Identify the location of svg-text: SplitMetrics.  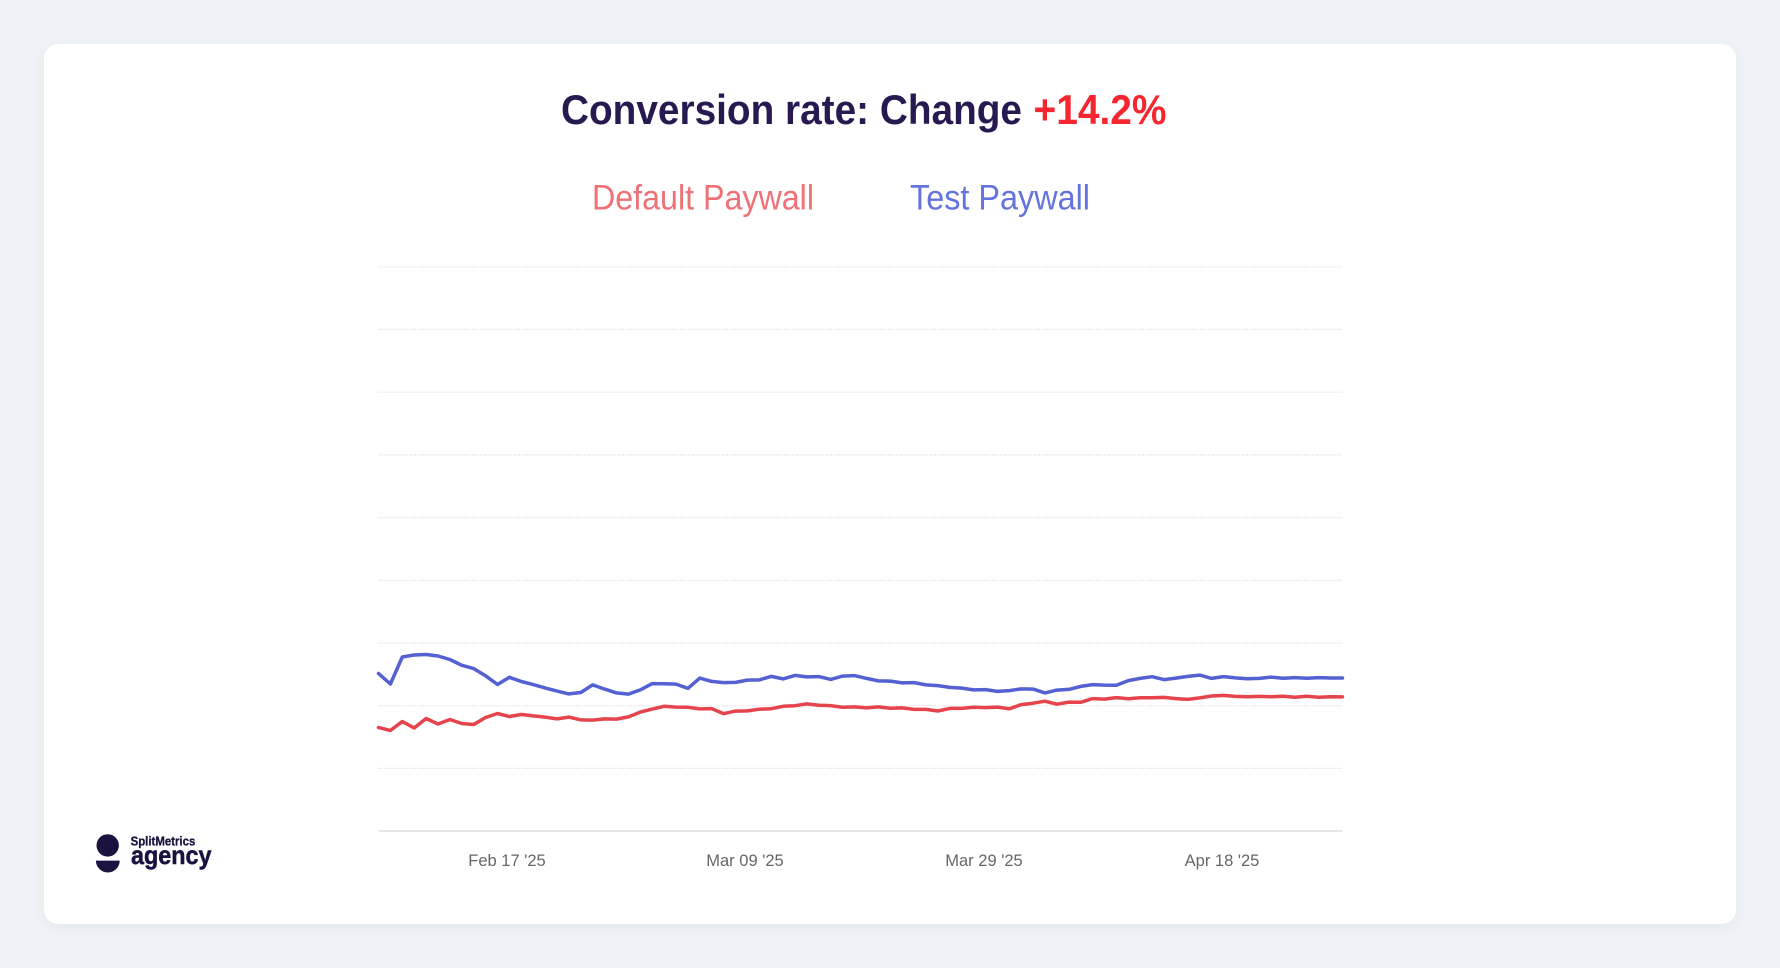
(163, 841).